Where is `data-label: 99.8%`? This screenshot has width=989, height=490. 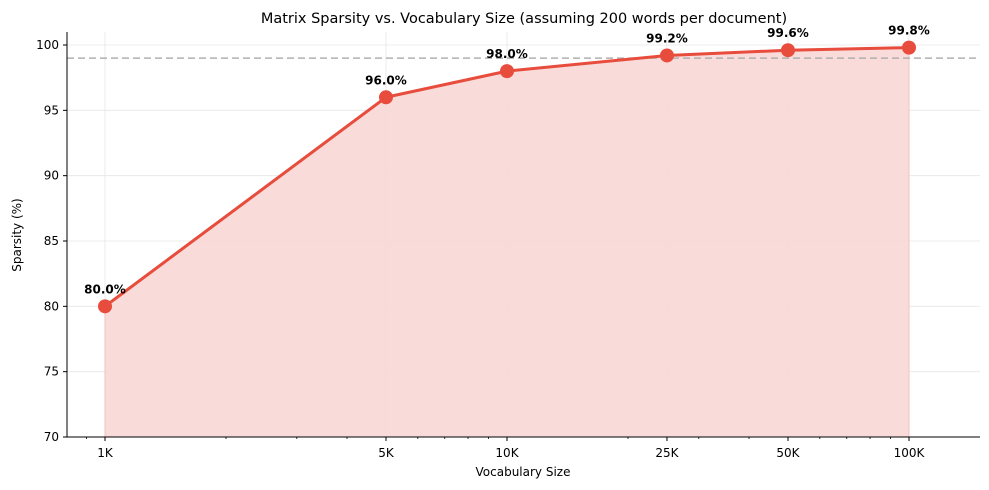
data-label: 99.8% is located at coordinates (909, 31).